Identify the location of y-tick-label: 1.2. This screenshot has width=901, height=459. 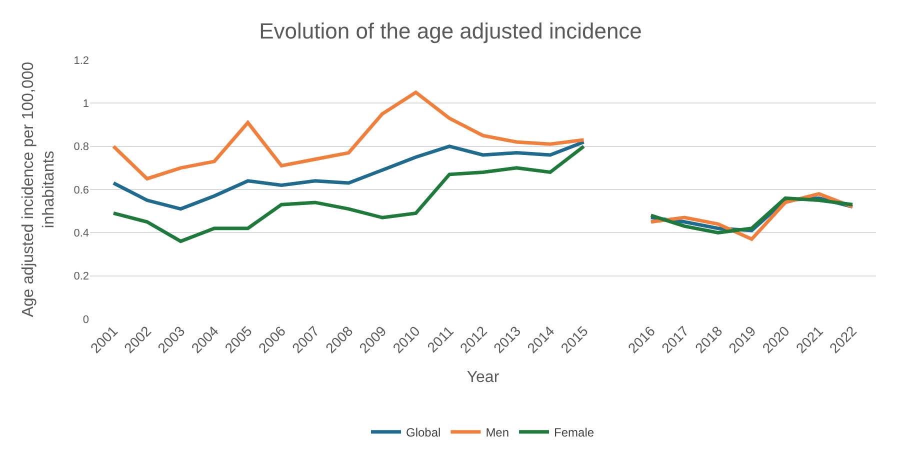
(81, 60).